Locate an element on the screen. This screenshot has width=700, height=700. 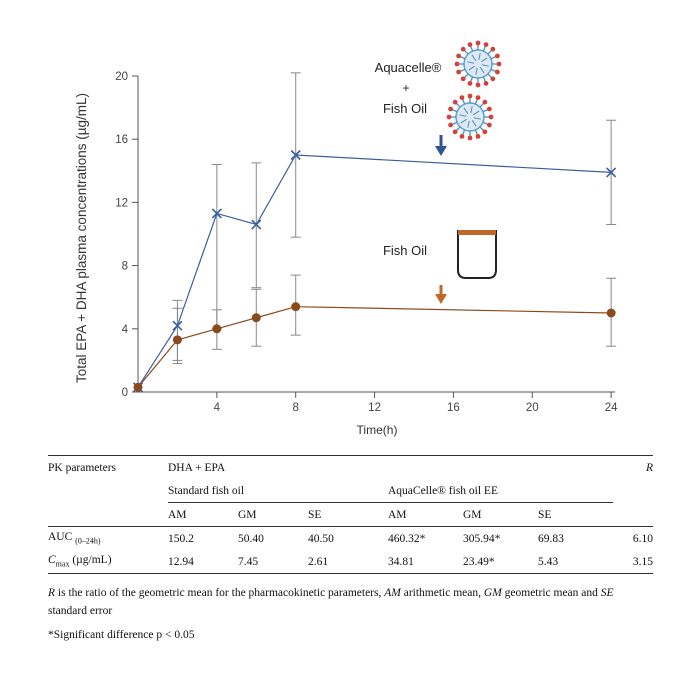
y-tick-label: 16 is located at coordinates (121, 140).